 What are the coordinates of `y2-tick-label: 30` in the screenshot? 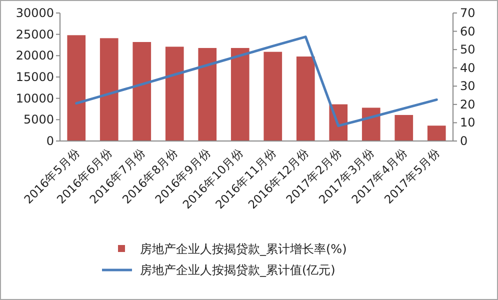 It's located at (468, 86).